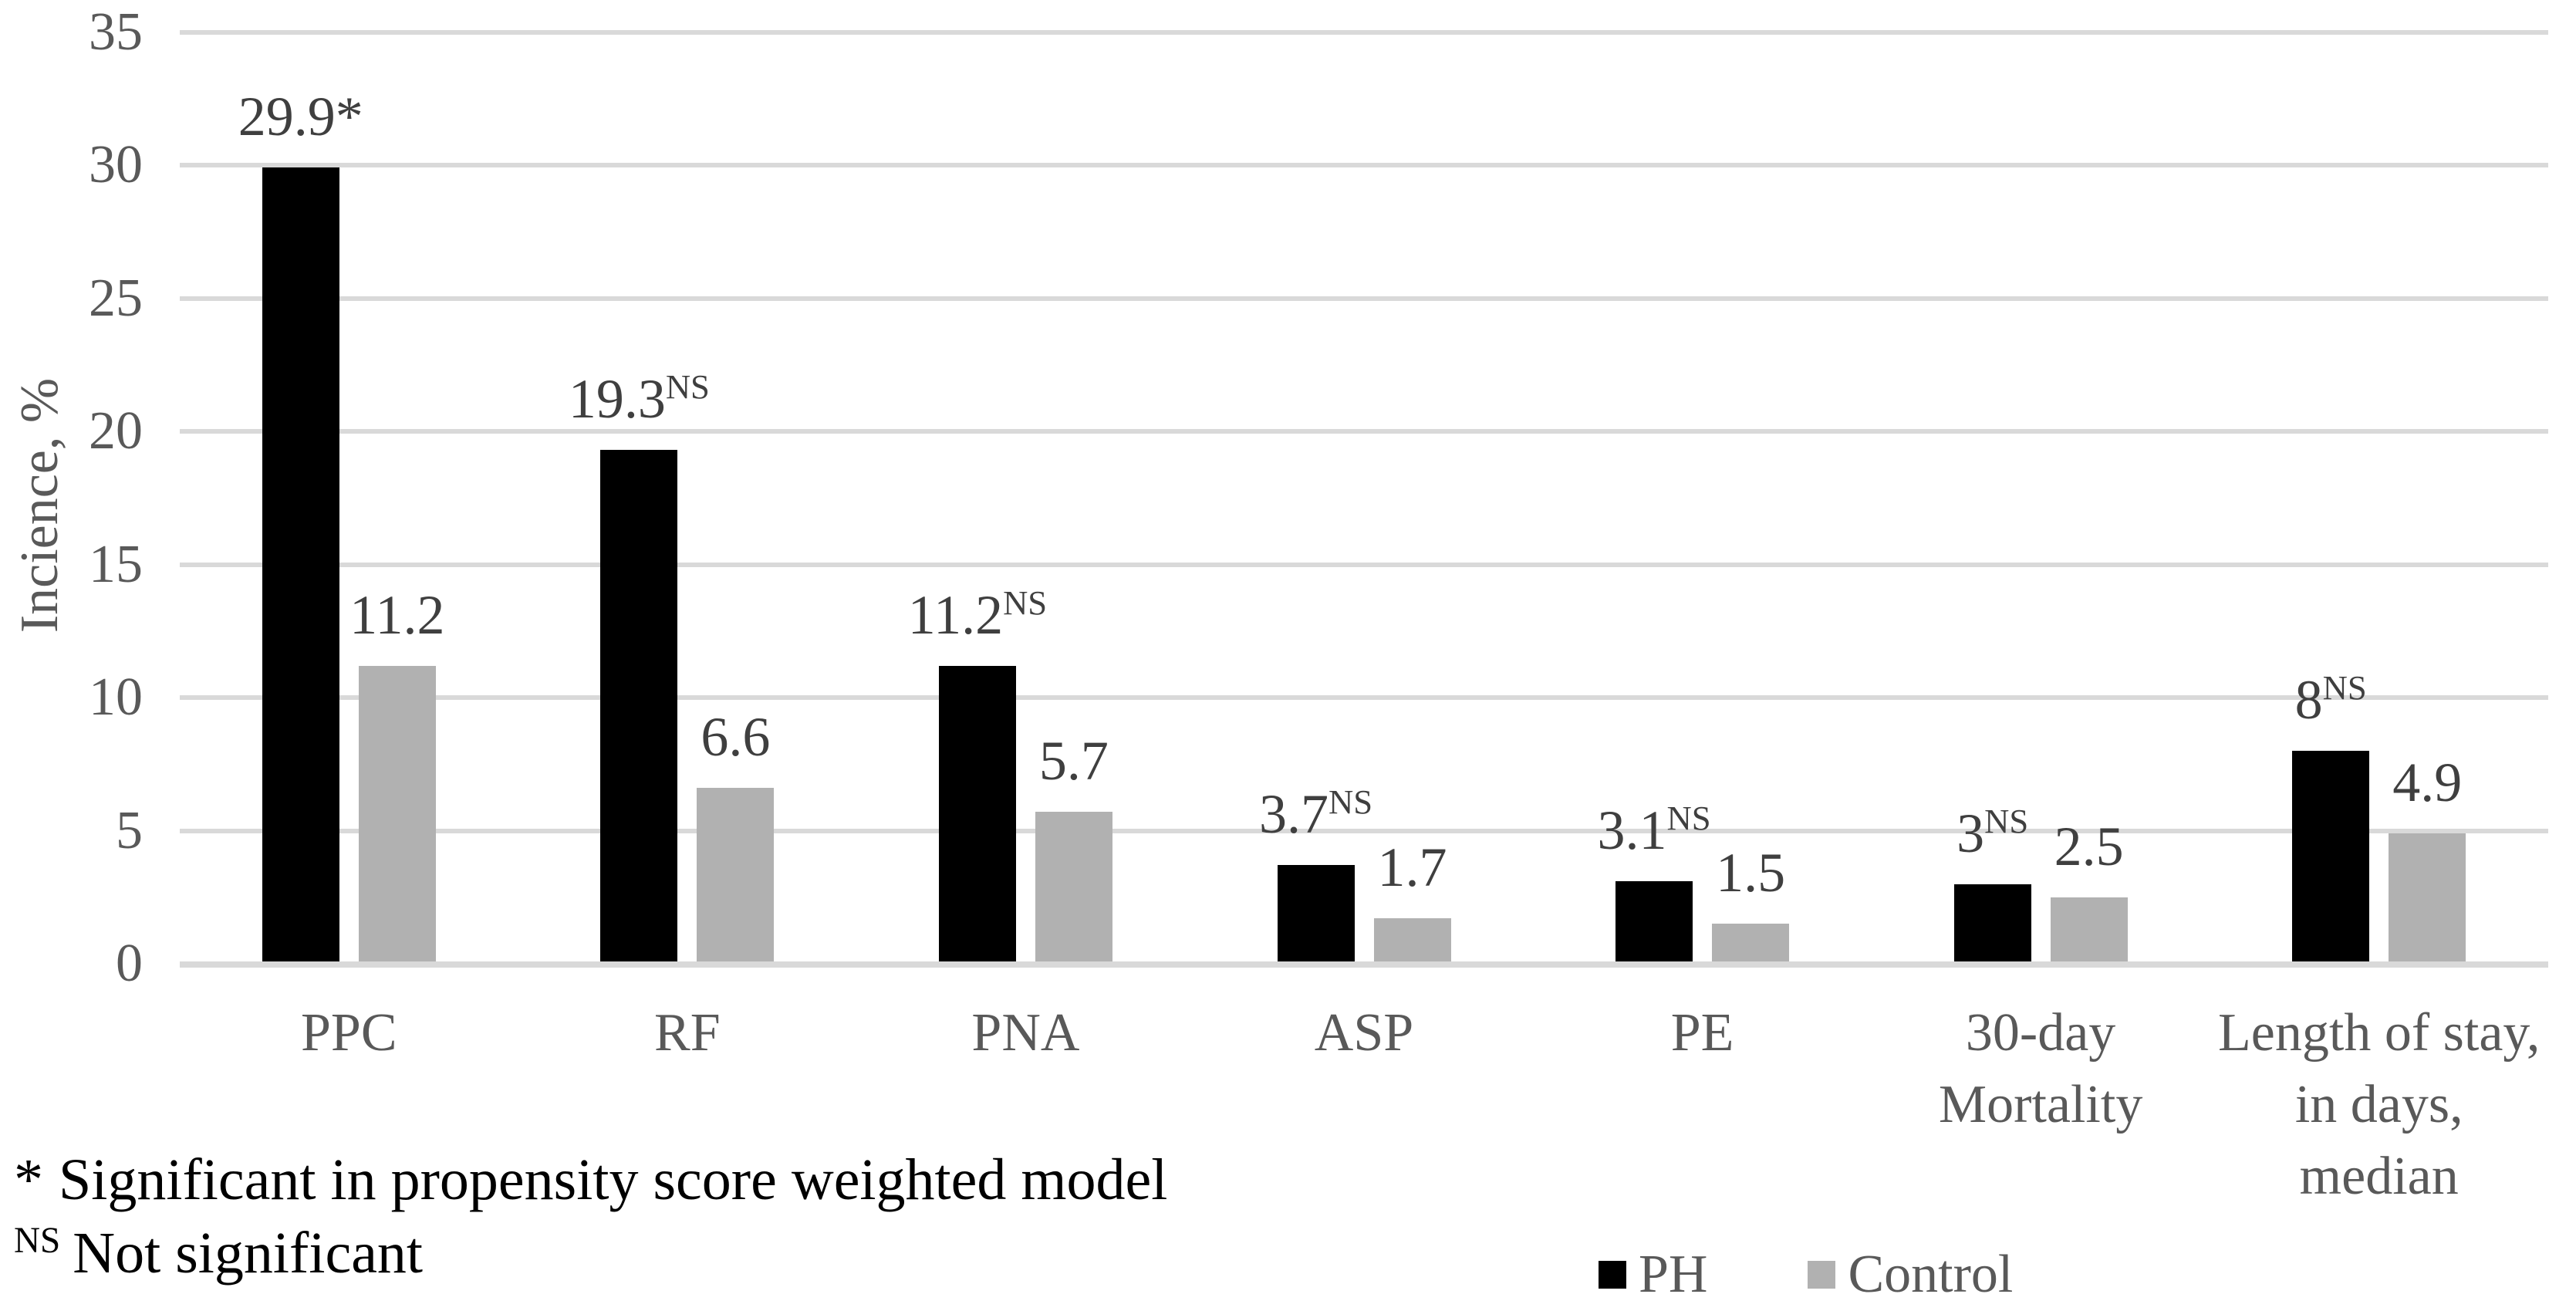 The width and height of the screenshot is (2576, 1311). Describe the element at coordinates (116, 32) in the screenshot. I see `y-tick-35: 35` at that location.